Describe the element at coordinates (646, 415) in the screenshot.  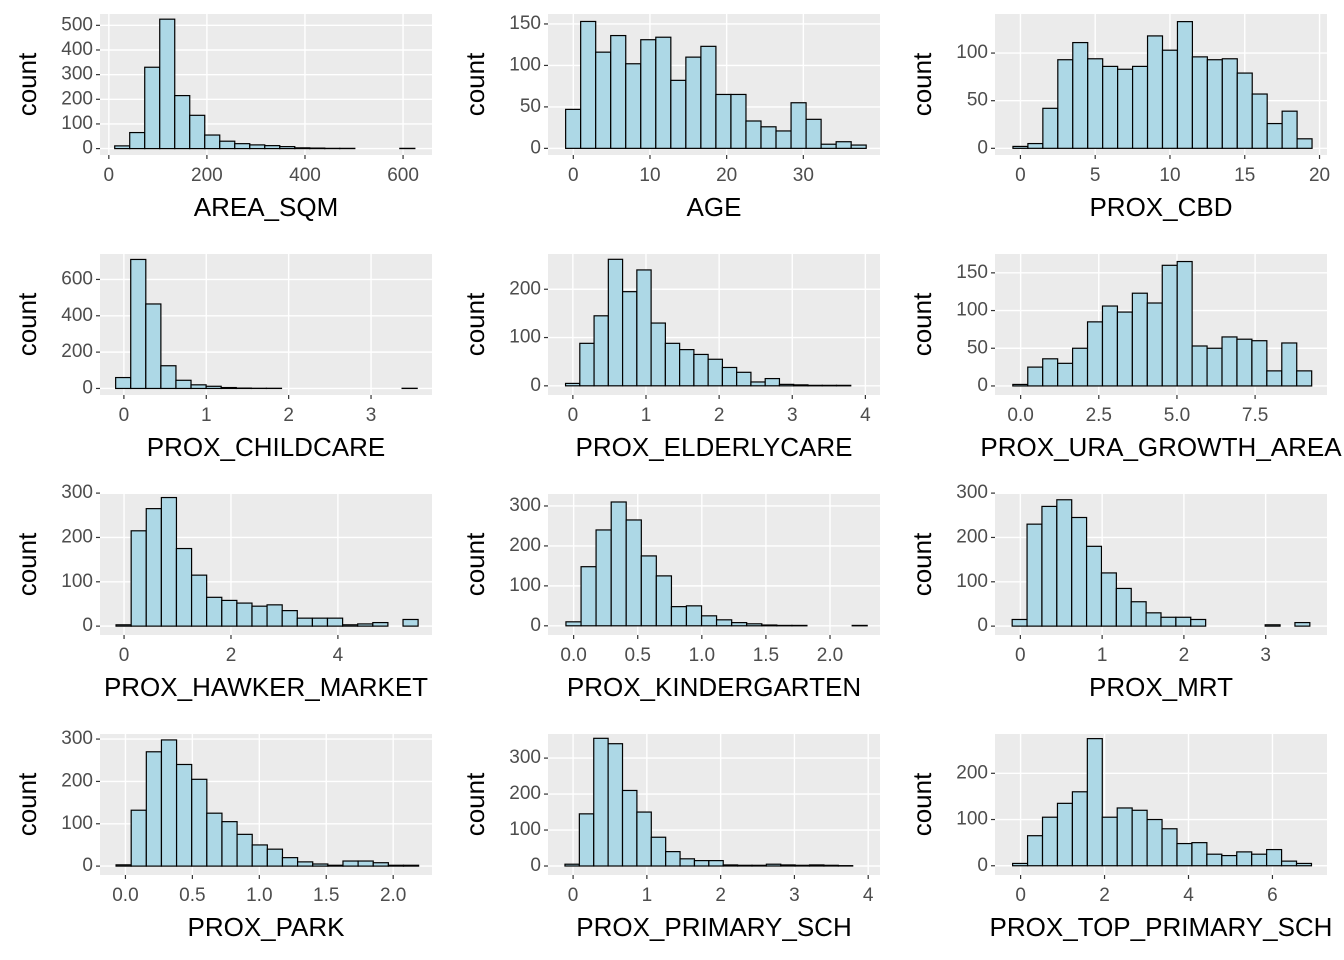
I see `x-tick-label: 1` at that location.